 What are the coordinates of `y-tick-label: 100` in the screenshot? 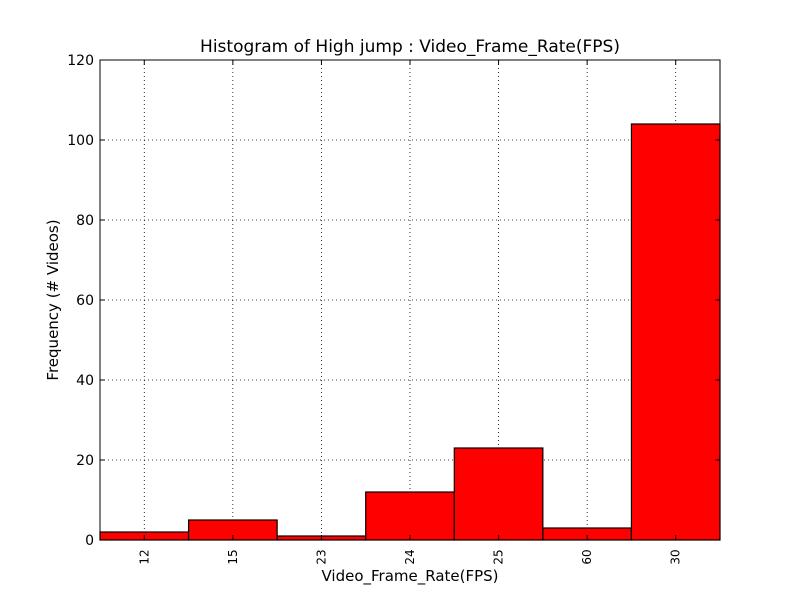 It's located at (80, 141).